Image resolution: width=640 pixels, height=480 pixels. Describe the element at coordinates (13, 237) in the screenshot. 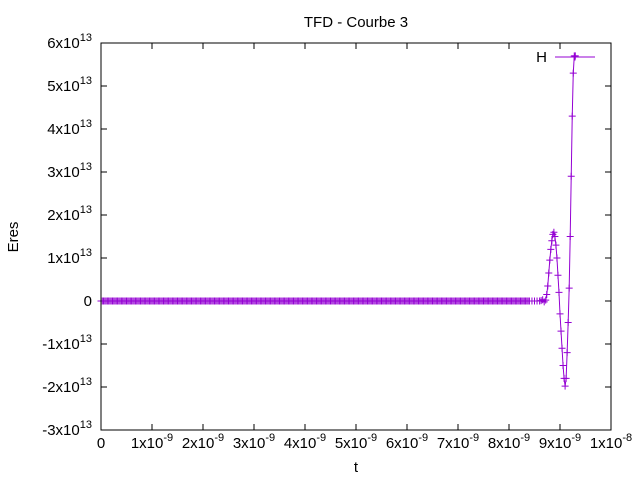

I see `y-axis-label: Eres` at that location.